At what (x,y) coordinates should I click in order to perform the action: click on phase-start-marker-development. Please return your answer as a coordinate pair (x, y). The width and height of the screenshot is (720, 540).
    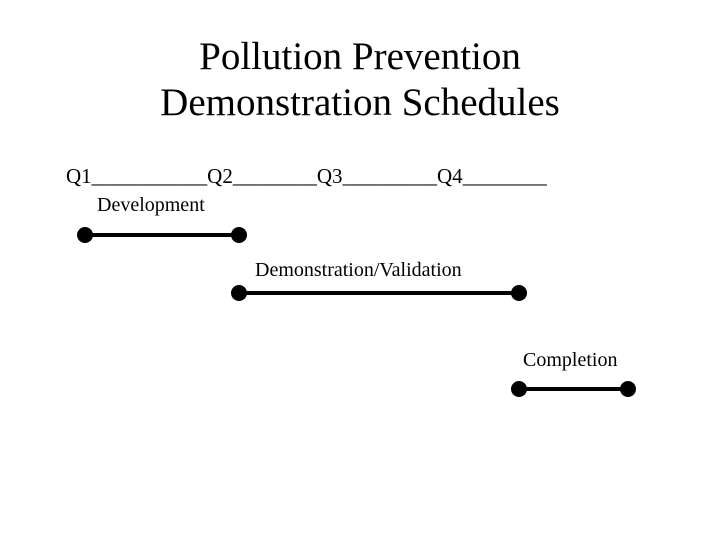
    Looking at the image, I should click on (85, 235).